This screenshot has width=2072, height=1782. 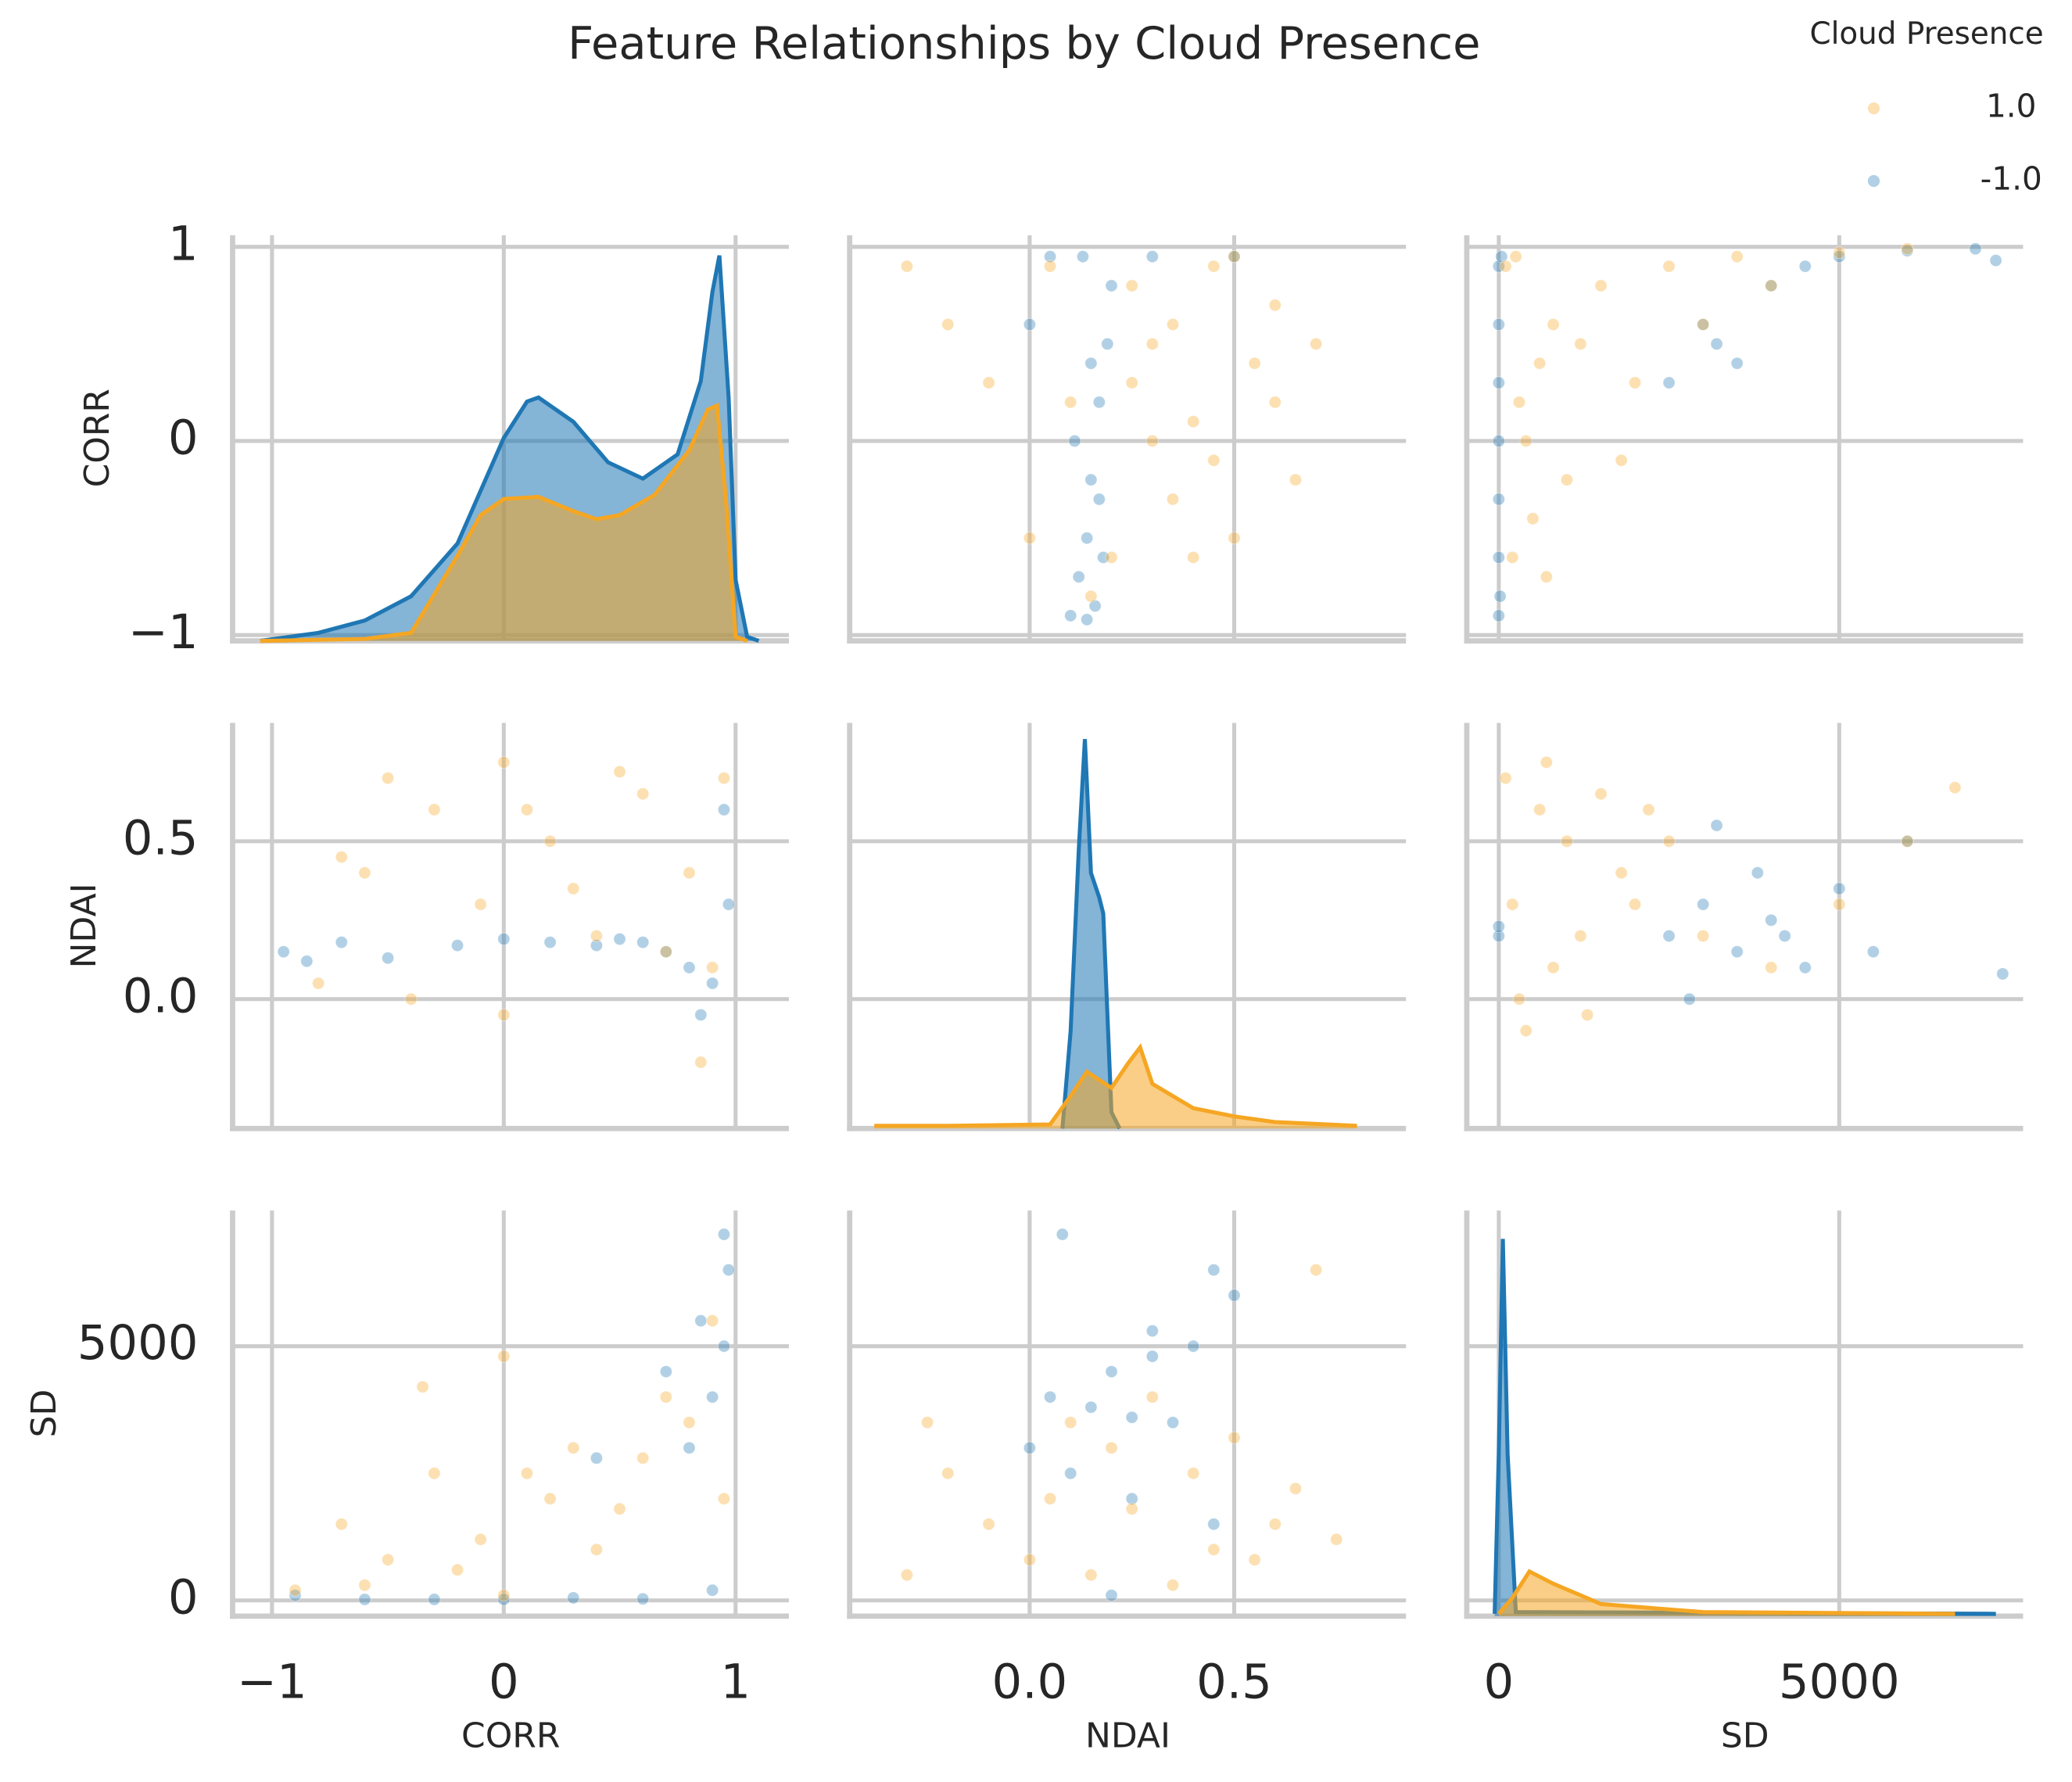 What do you see at coordinates (1030, 1682) in the screenshot?
I see `x-tick-label: 0.0` at bounding box center [1030, 1682].